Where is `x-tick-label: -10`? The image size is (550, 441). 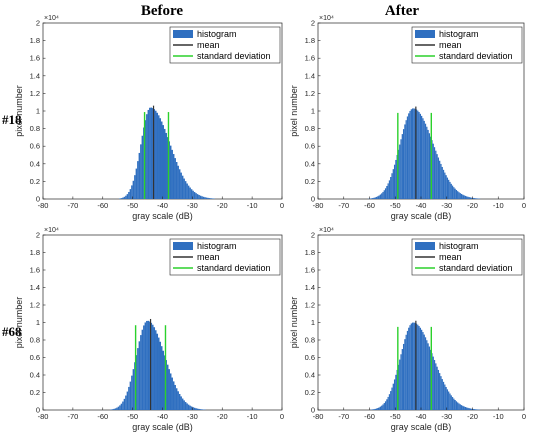 x-tick-label: -10 is located at coordinates (252, 416).